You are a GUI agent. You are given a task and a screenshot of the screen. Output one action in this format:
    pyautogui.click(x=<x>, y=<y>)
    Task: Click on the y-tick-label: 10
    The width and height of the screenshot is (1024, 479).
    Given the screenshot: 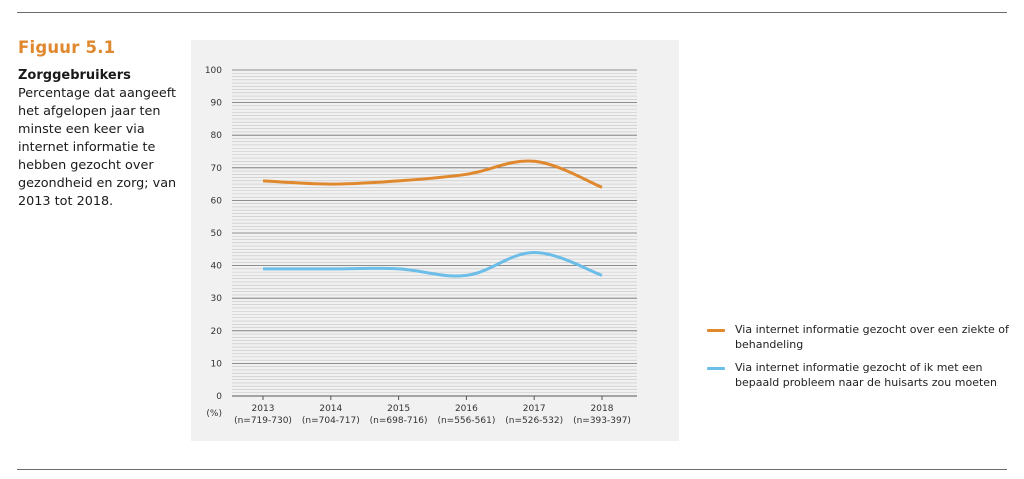 What is the action you would take?
    pyautogui.click(x=217, y=364)
    